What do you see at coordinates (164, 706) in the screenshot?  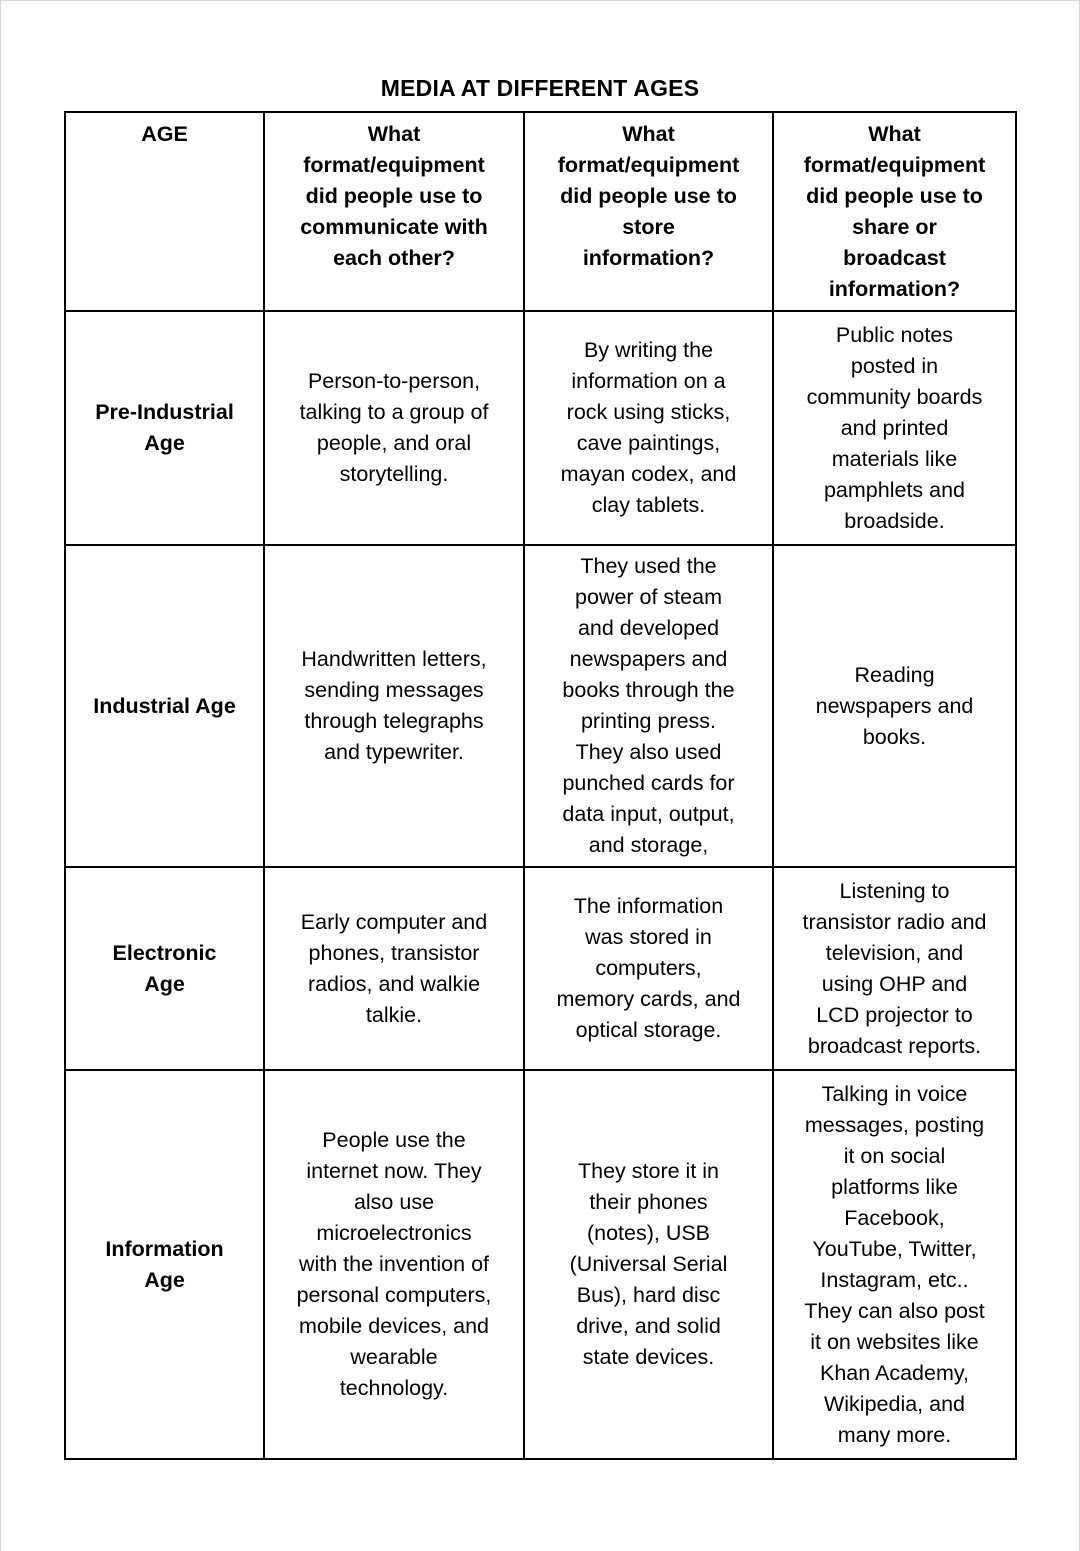 I see `row-header-industrial: Industrial Age` at bounding box center [164, 706].